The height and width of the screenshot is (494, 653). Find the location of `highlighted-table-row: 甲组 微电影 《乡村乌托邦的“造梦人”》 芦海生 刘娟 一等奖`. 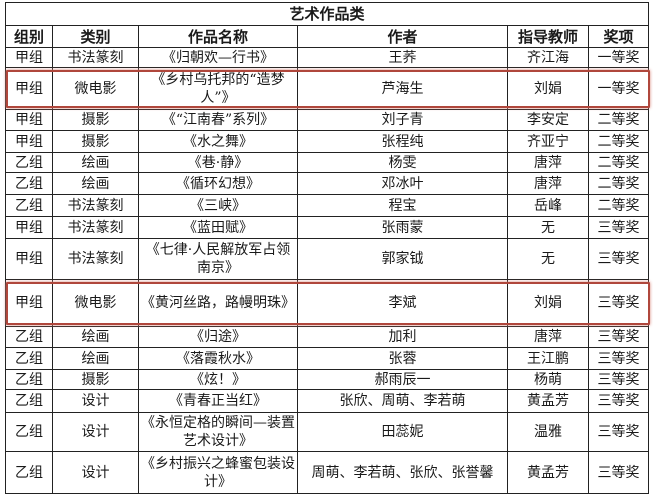

highlighted-table-row: 甲组 微电影 《乡村乌托邦的“造梦人”》 芦海生 刘娟 一等奖 is located at coordinates (327, 88).